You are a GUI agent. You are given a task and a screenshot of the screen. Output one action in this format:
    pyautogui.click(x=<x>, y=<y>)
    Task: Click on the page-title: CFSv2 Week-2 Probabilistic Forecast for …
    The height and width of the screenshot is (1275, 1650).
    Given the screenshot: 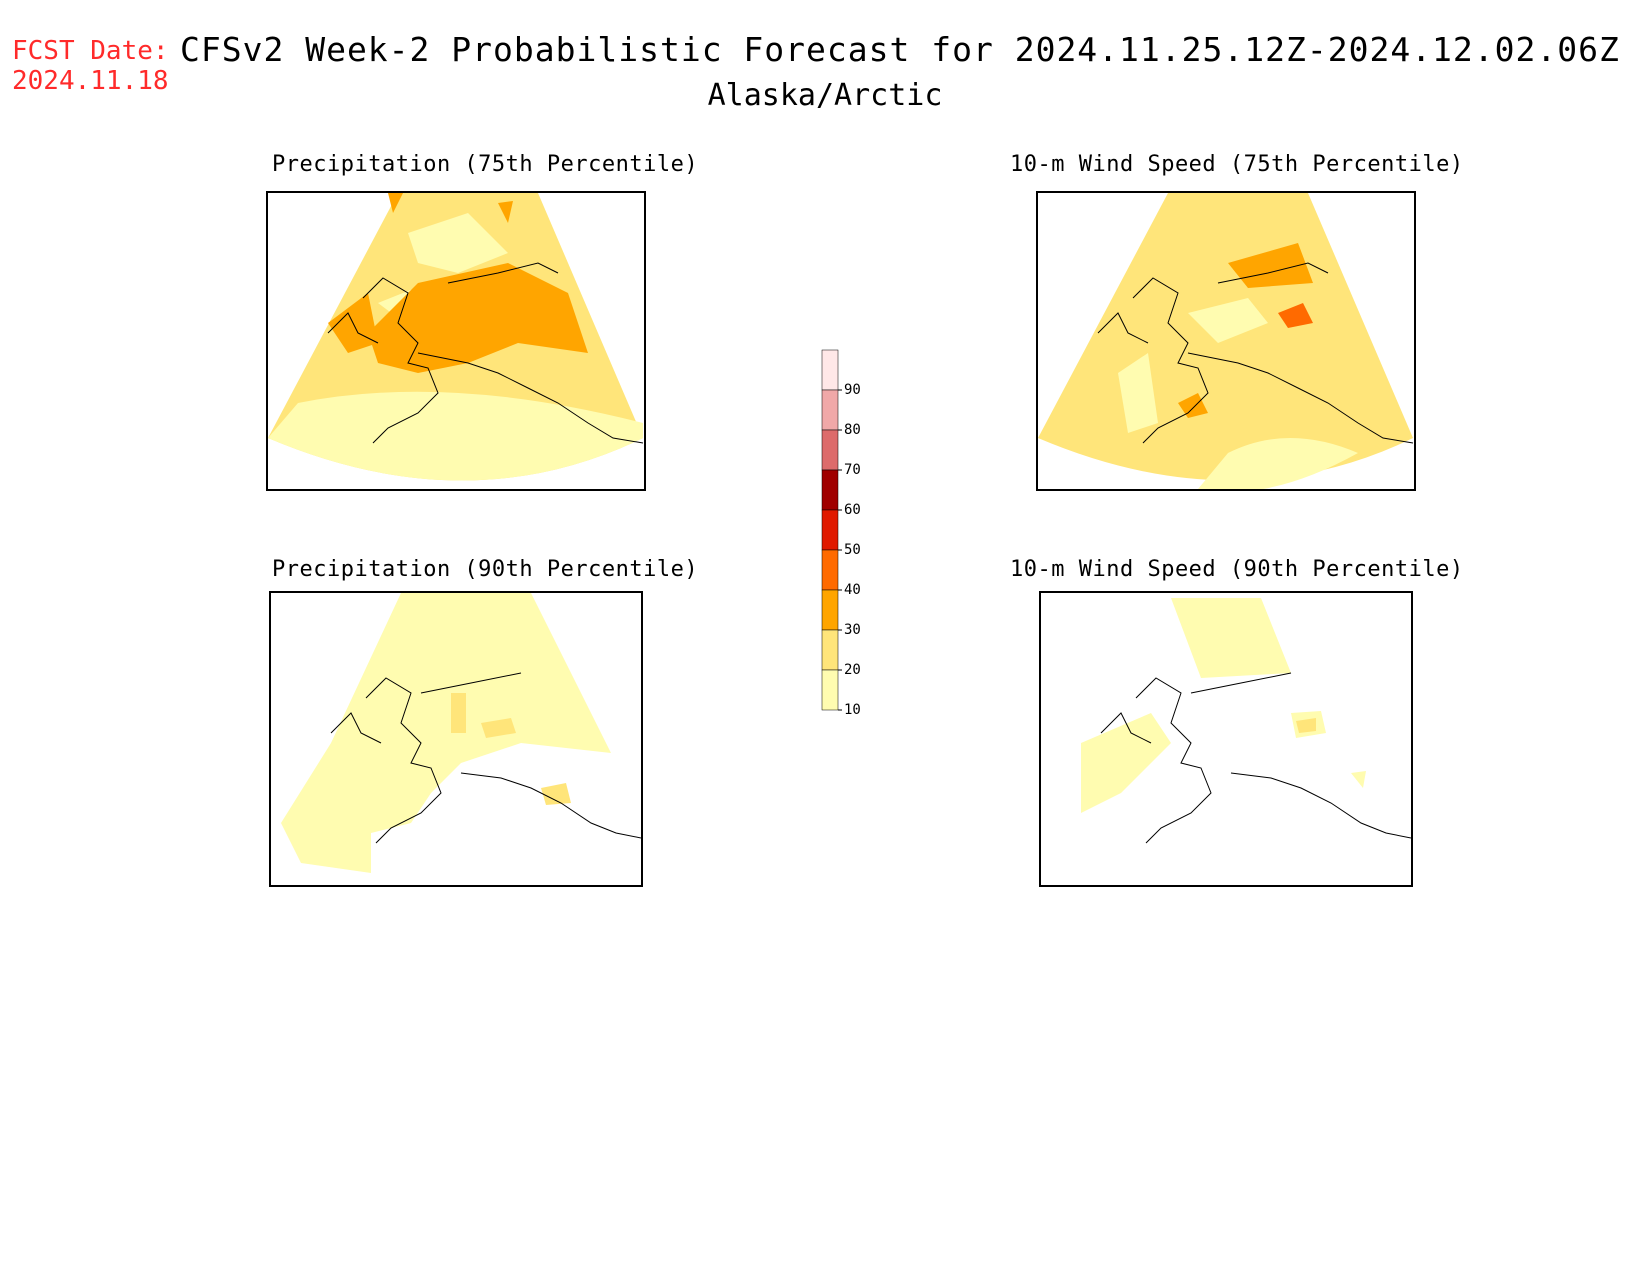 What is the action you would take?
    pyautogui.click(x=825, y=49)
    